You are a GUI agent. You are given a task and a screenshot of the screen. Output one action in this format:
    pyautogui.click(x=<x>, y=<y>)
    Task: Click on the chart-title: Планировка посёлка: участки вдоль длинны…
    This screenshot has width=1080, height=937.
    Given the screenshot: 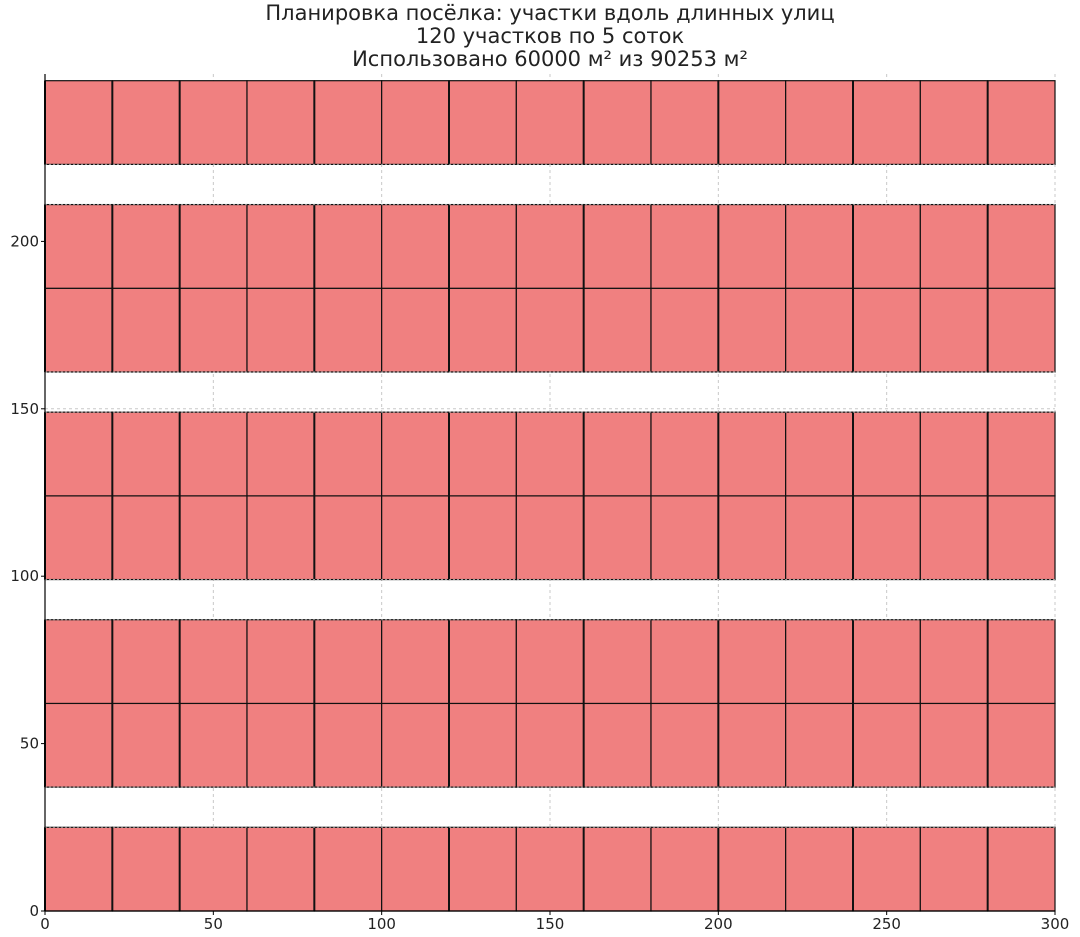 What is the action you would take?
    pyautogui.click(x=550, y=13)
    